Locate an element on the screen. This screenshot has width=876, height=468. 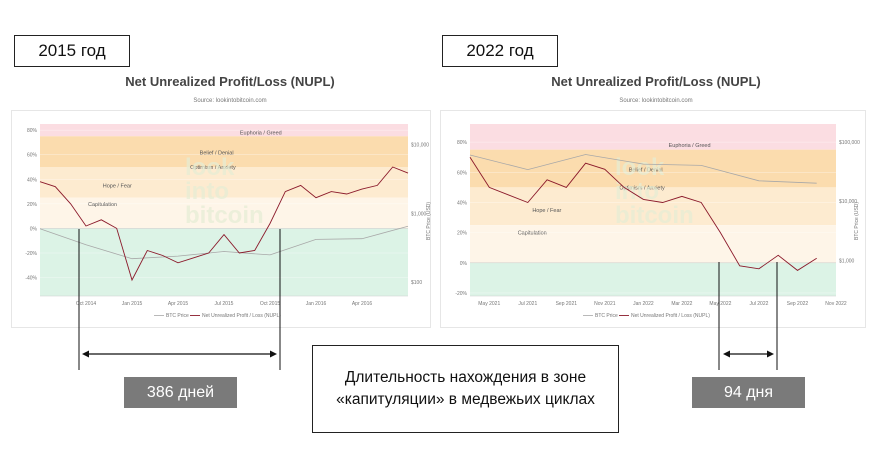
x-tick-label: Sep 2022 is located at coordinates (798, 304).